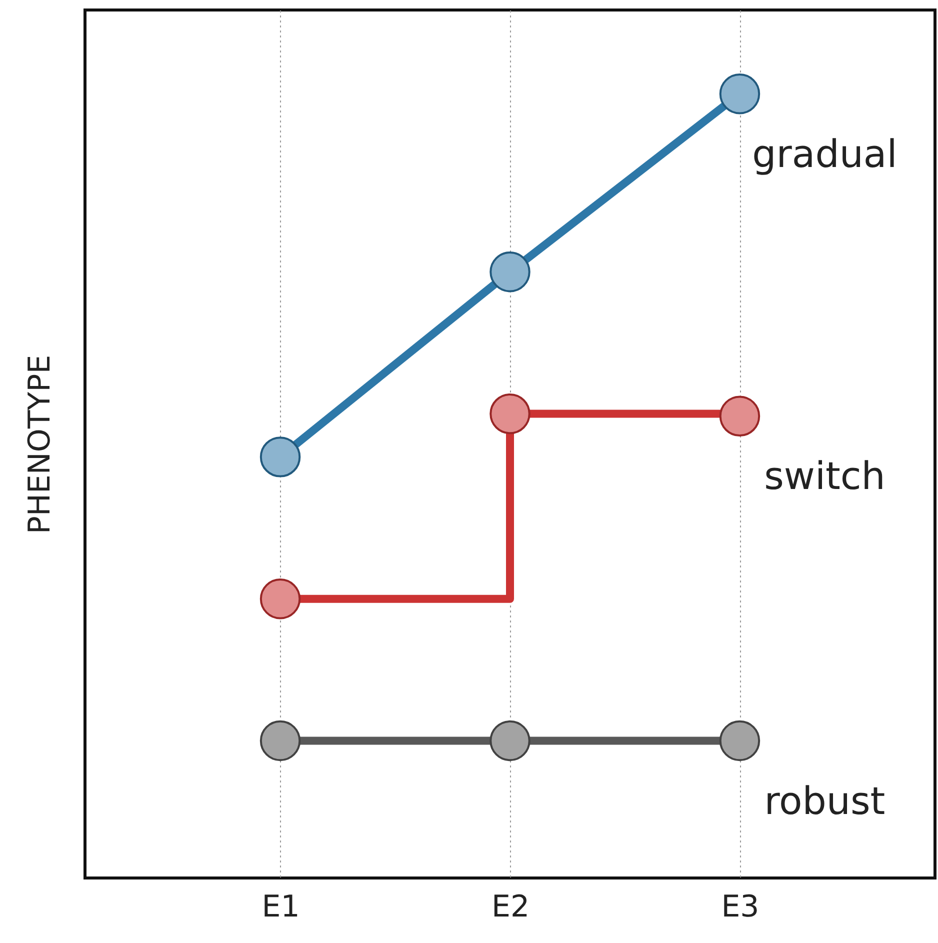 This screenshot has height=943, width=938. Describe the element at coordinates (825, 154) in the screenshot. I see `series-label: gradual` at that location.